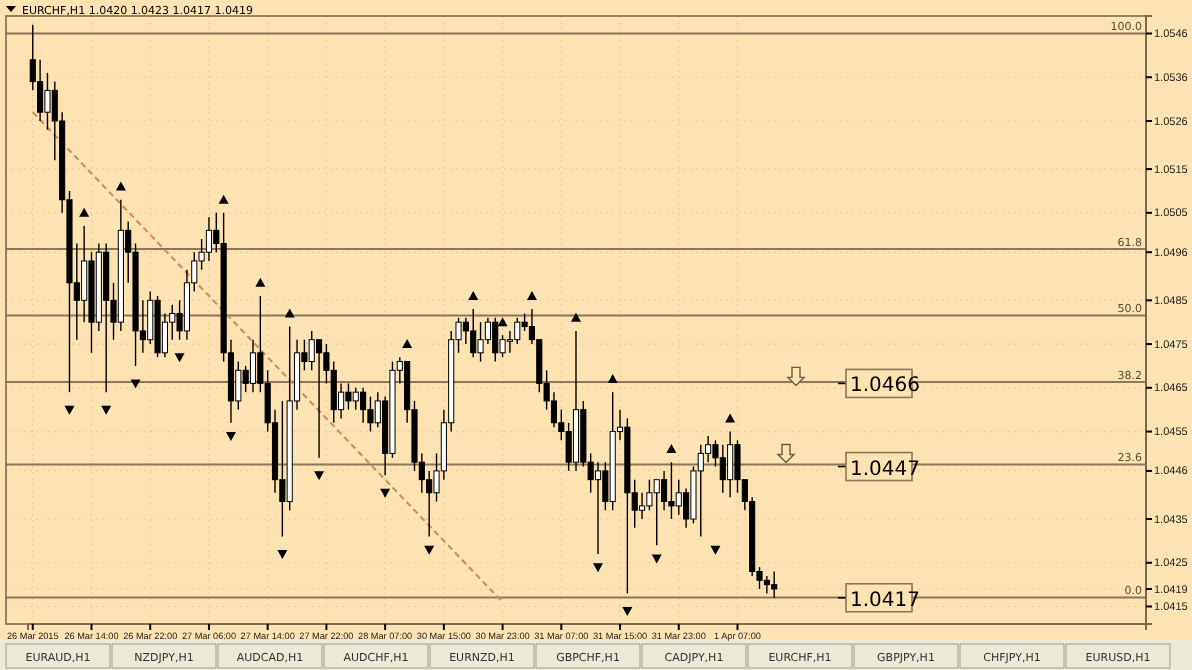 Image resolution: width=1192 pixels, height=670 pixels. What do you see at coordinates (885, 600) in the screenshot?
I see `annotation: 1.0417` at bounding box center [885, 600].